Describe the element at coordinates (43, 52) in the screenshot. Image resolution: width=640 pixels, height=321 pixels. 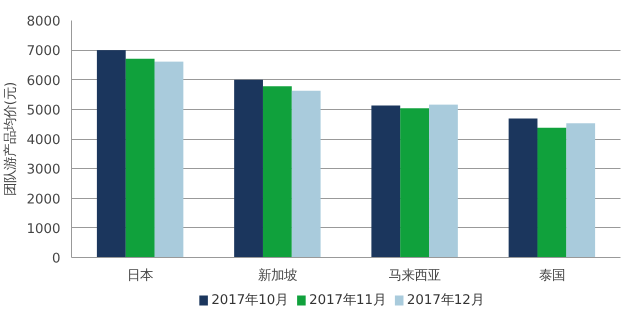
I see `y-tick-label: 7000` at that location.